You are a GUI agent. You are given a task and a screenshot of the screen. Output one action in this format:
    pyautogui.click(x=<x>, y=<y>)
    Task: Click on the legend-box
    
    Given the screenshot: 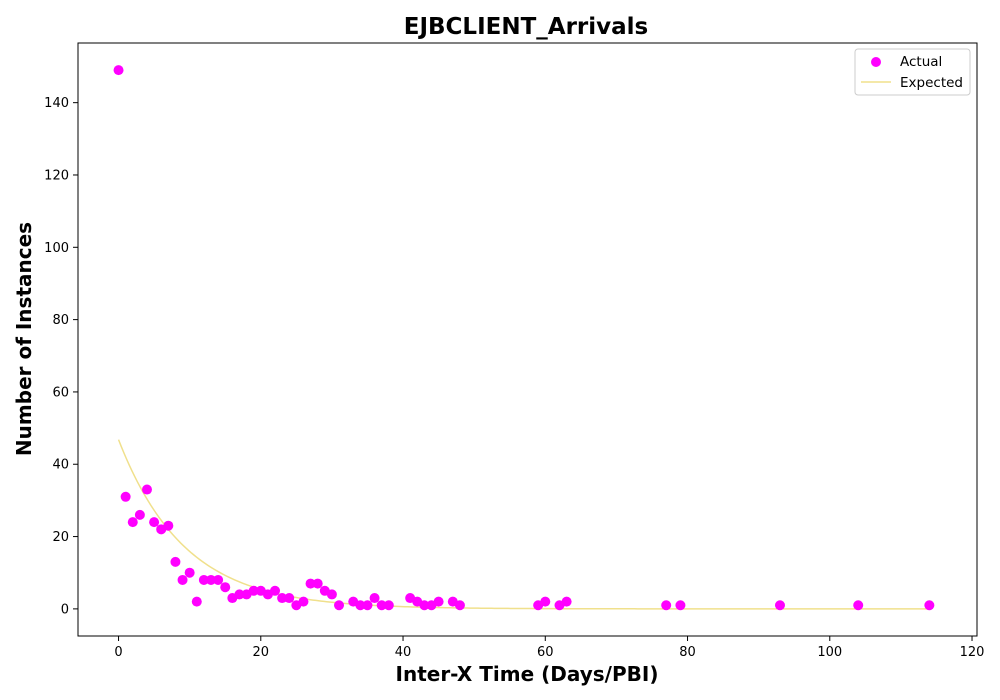 What is the action you would take?
    pyautogui.click(x=912, y=72)
    